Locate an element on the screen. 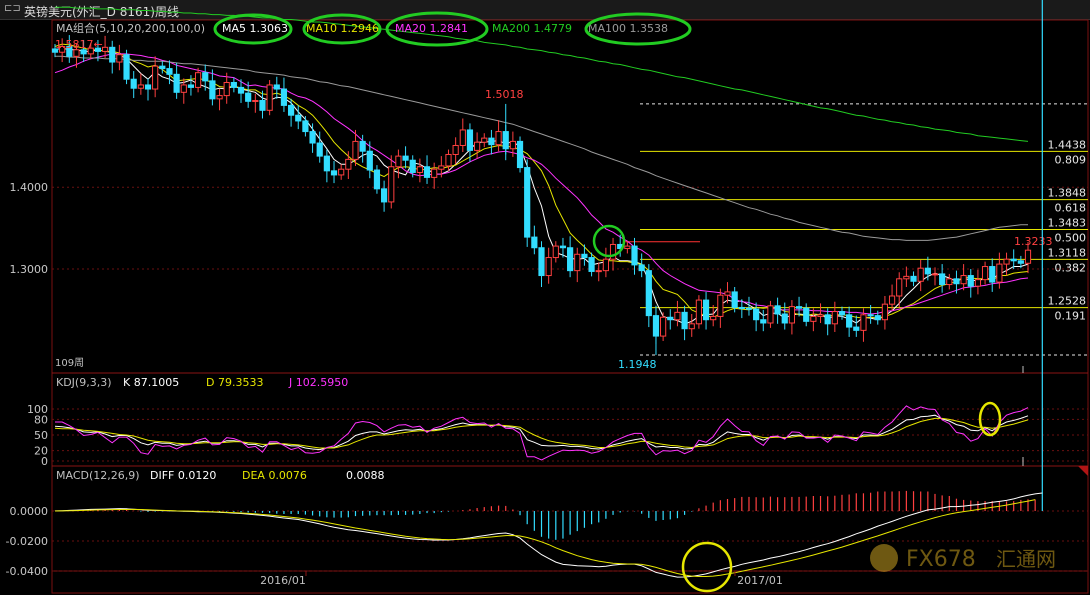 This screenshot has width=1090, height=595. fib-ratio-label: 0.191 is located at coordinates (1071, 316).